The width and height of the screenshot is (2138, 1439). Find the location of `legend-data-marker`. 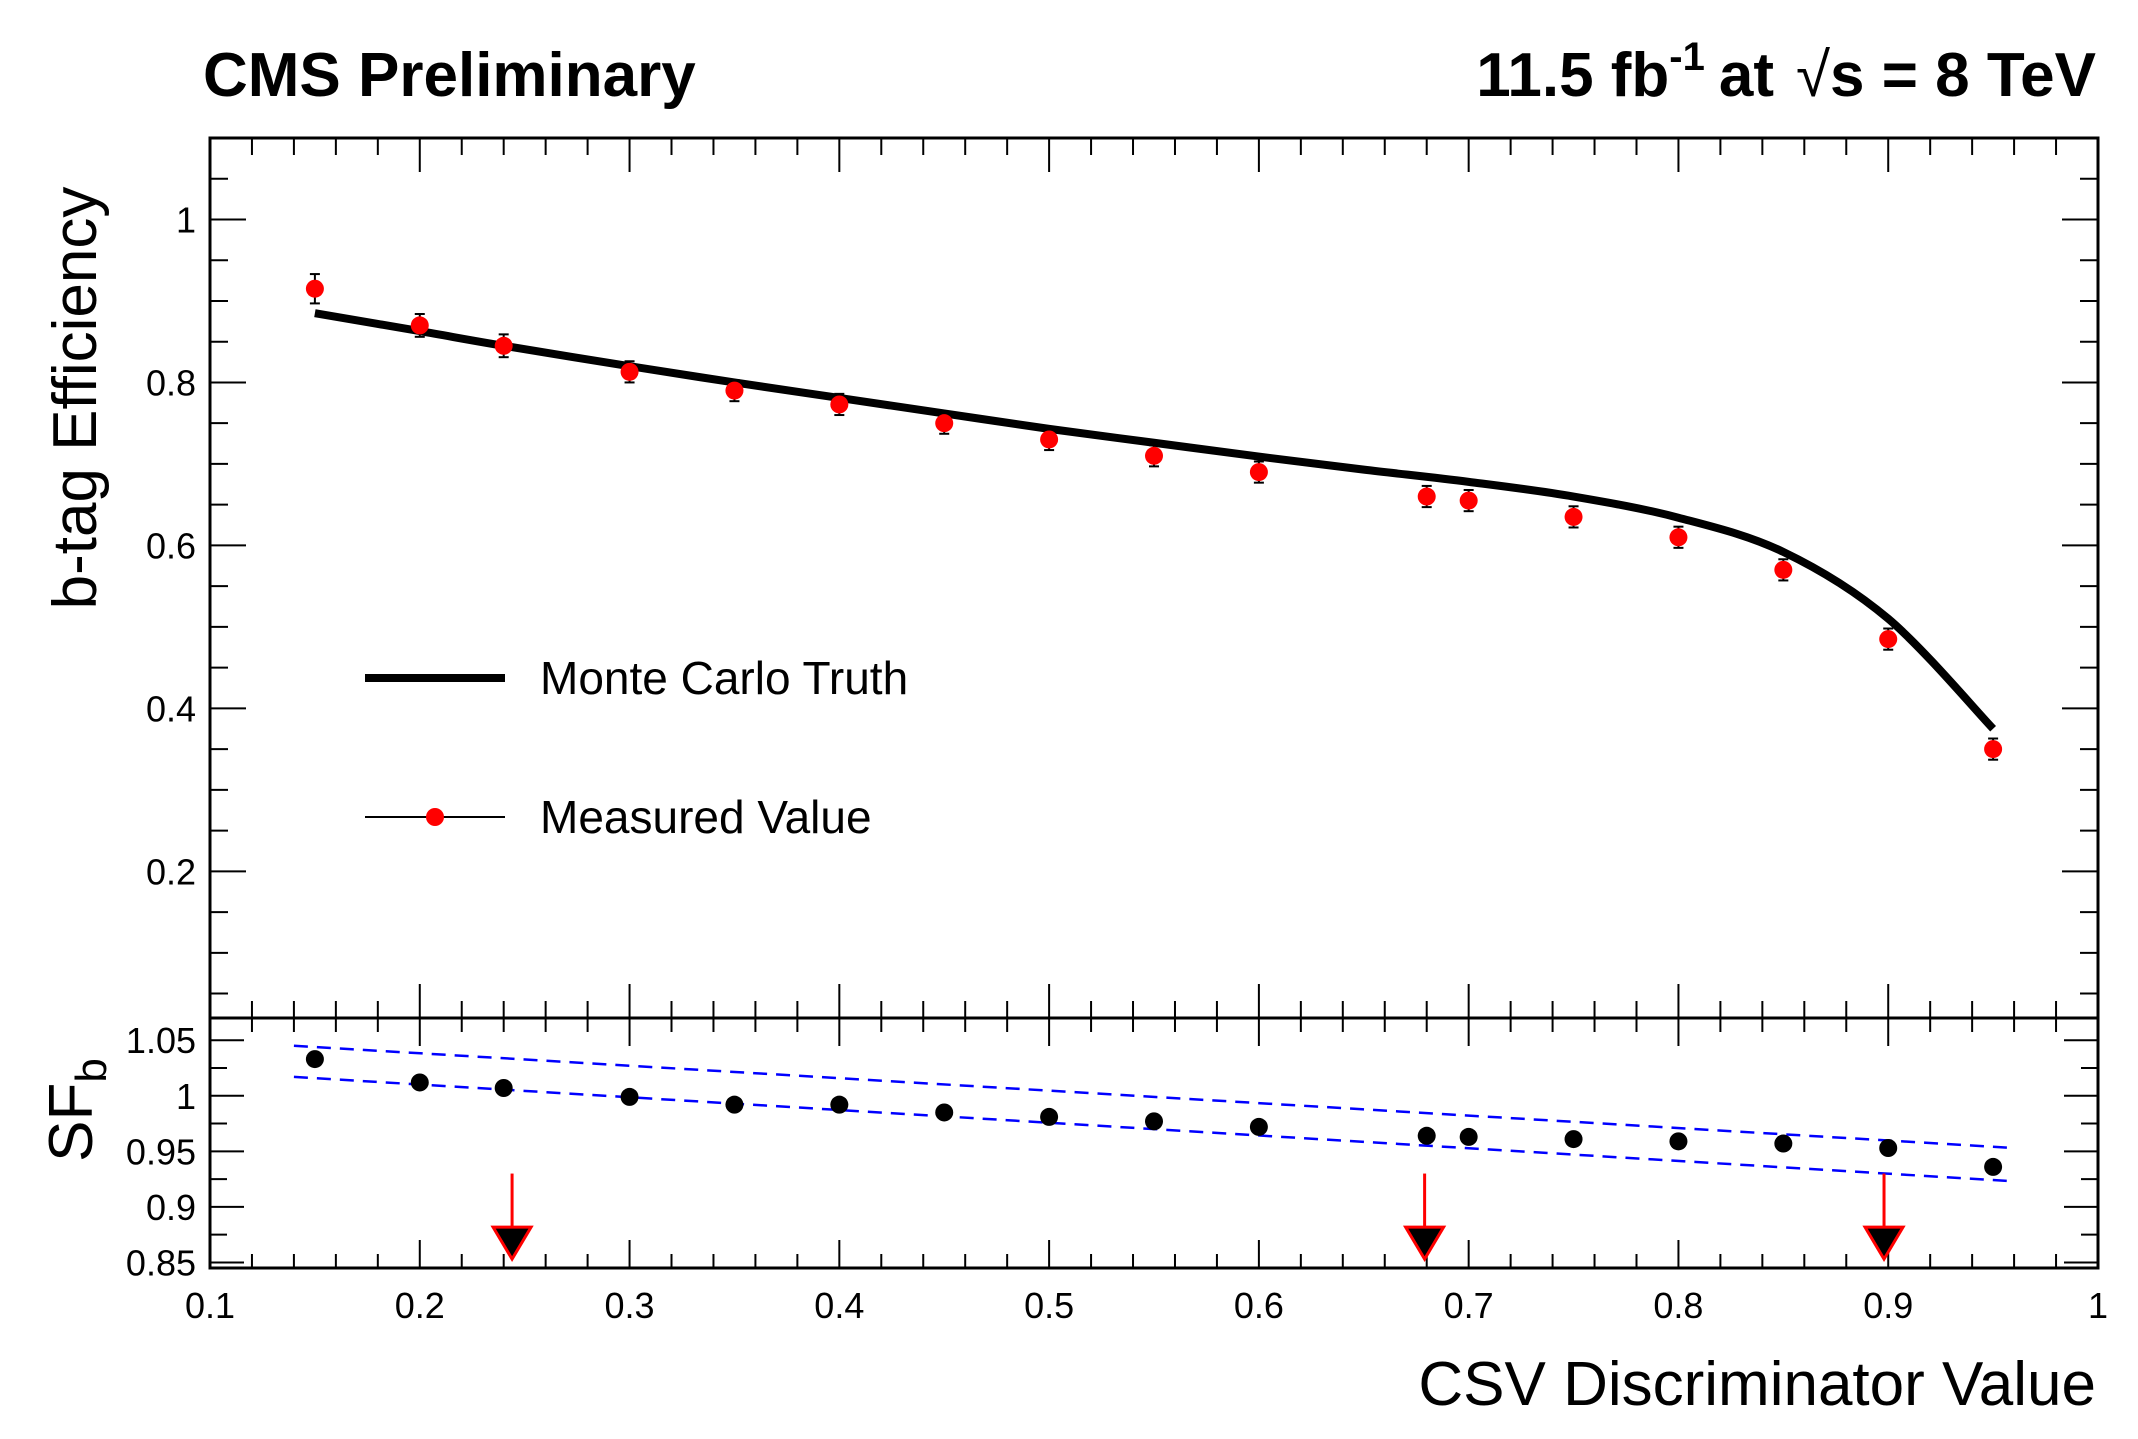

legend-data-marker is located at coordinates (435, 817).